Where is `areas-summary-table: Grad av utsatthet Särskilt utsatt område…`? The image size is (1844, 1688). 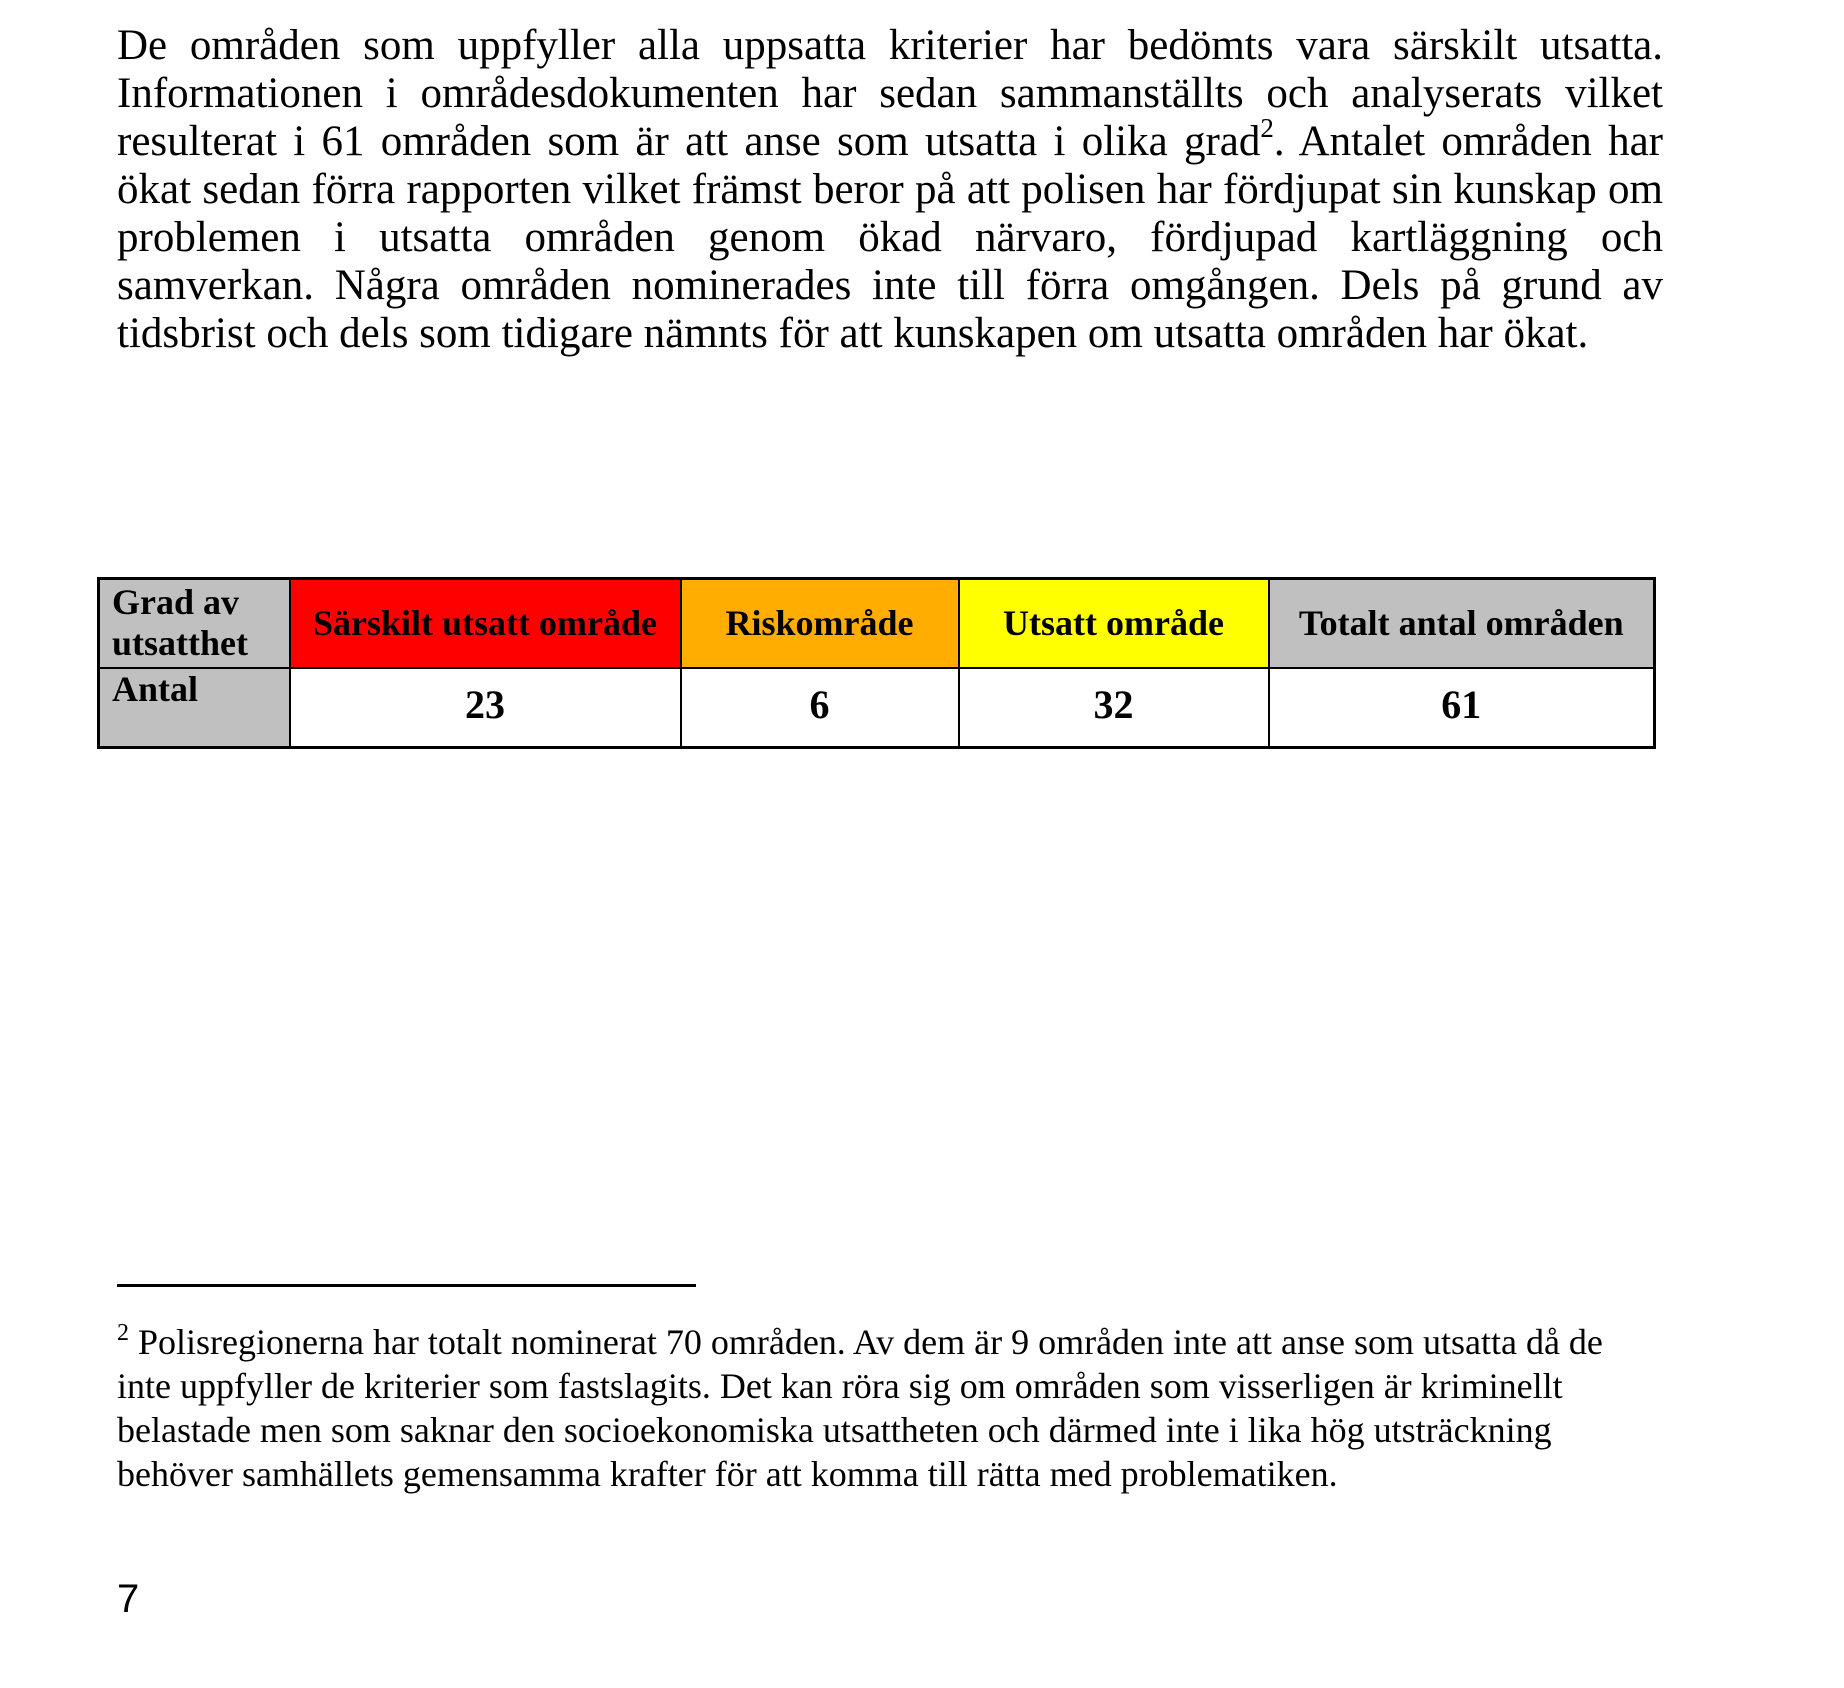
areas-summary-table: Grad av utsatthet Särskilt utsatt område… is located at coordinates (876, 663).